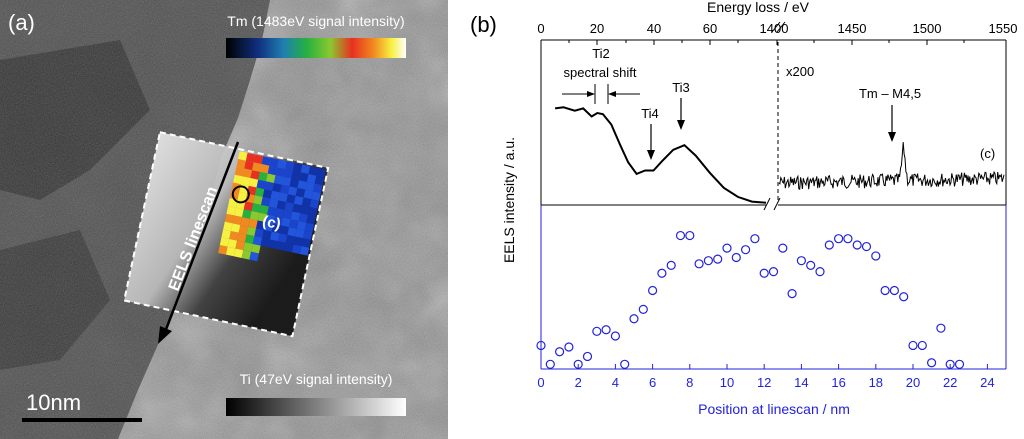 The width and height of the screenshot is (1024, 439). I want to click on linescan-arrowhead, so click(165, 335).